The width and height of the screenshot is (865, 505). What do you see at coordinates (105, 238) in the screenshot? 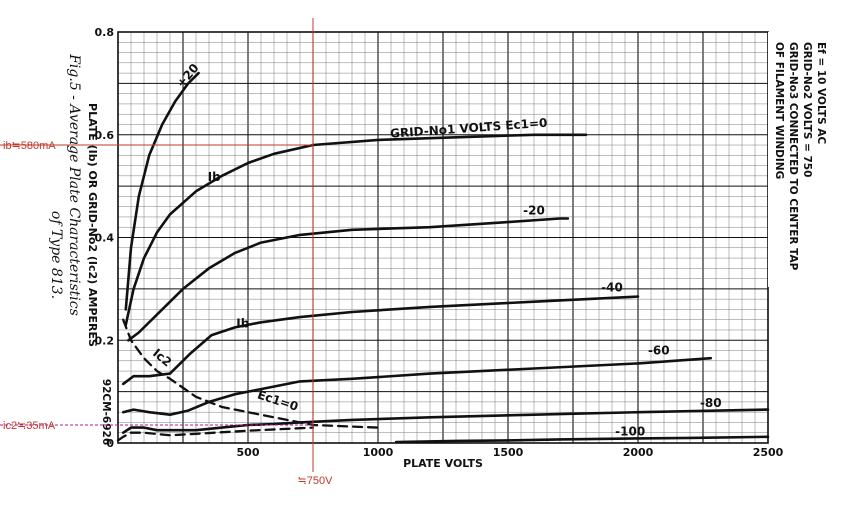
I see `y-tick-label: 0.4` at bounding box center [105, 238].